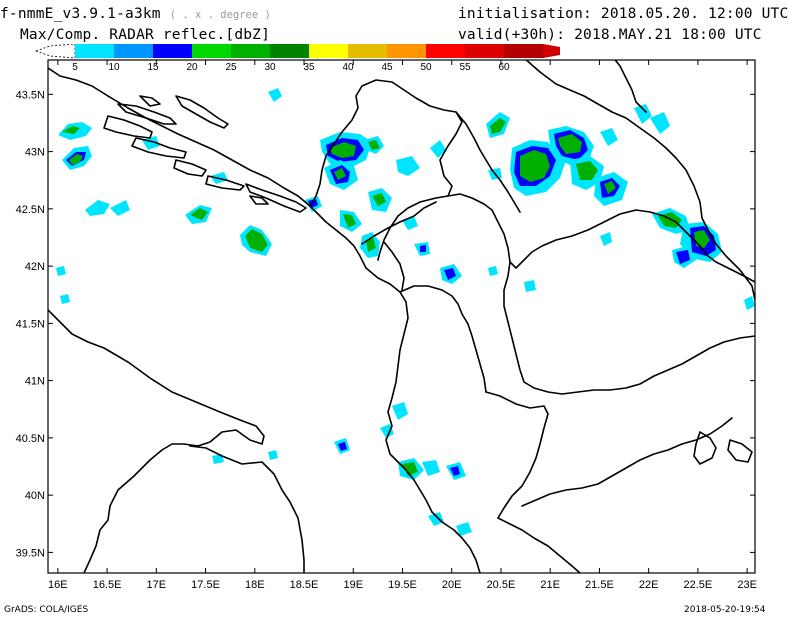 The width and height of the screenshot is (800, 618). What do you see at coordinates (452, 585) in the screenshot?
I see `longitude-tick-label: 20E` at bounding box center [452, 585].